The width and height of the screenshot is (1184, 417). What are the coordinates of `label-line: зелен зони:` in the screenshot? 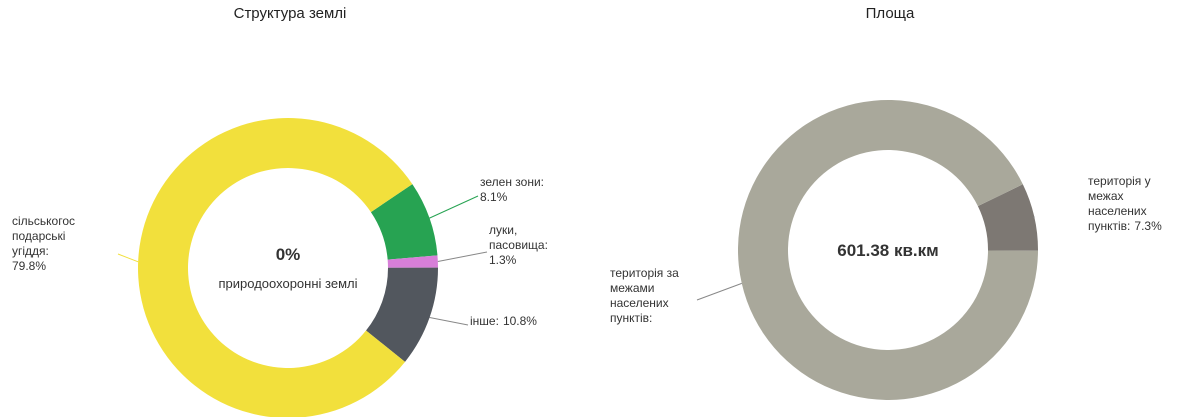 It's located at (512, 182).